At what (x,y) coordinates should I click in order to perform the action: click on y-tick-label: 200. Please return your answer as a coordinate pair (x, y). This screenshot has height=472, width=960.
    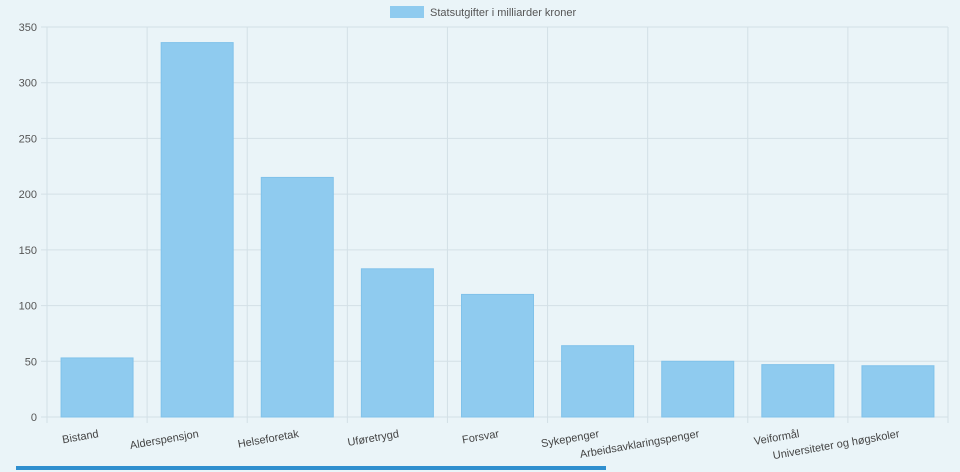
    Looking at the image, I should click on (28, 195).